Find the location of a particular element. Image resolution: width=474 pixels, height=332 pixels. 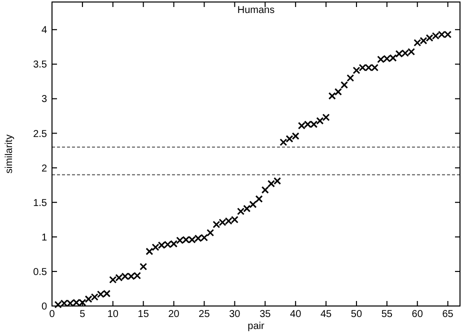

y-tick-label: 0.5 is located at coordinates (40, 272).